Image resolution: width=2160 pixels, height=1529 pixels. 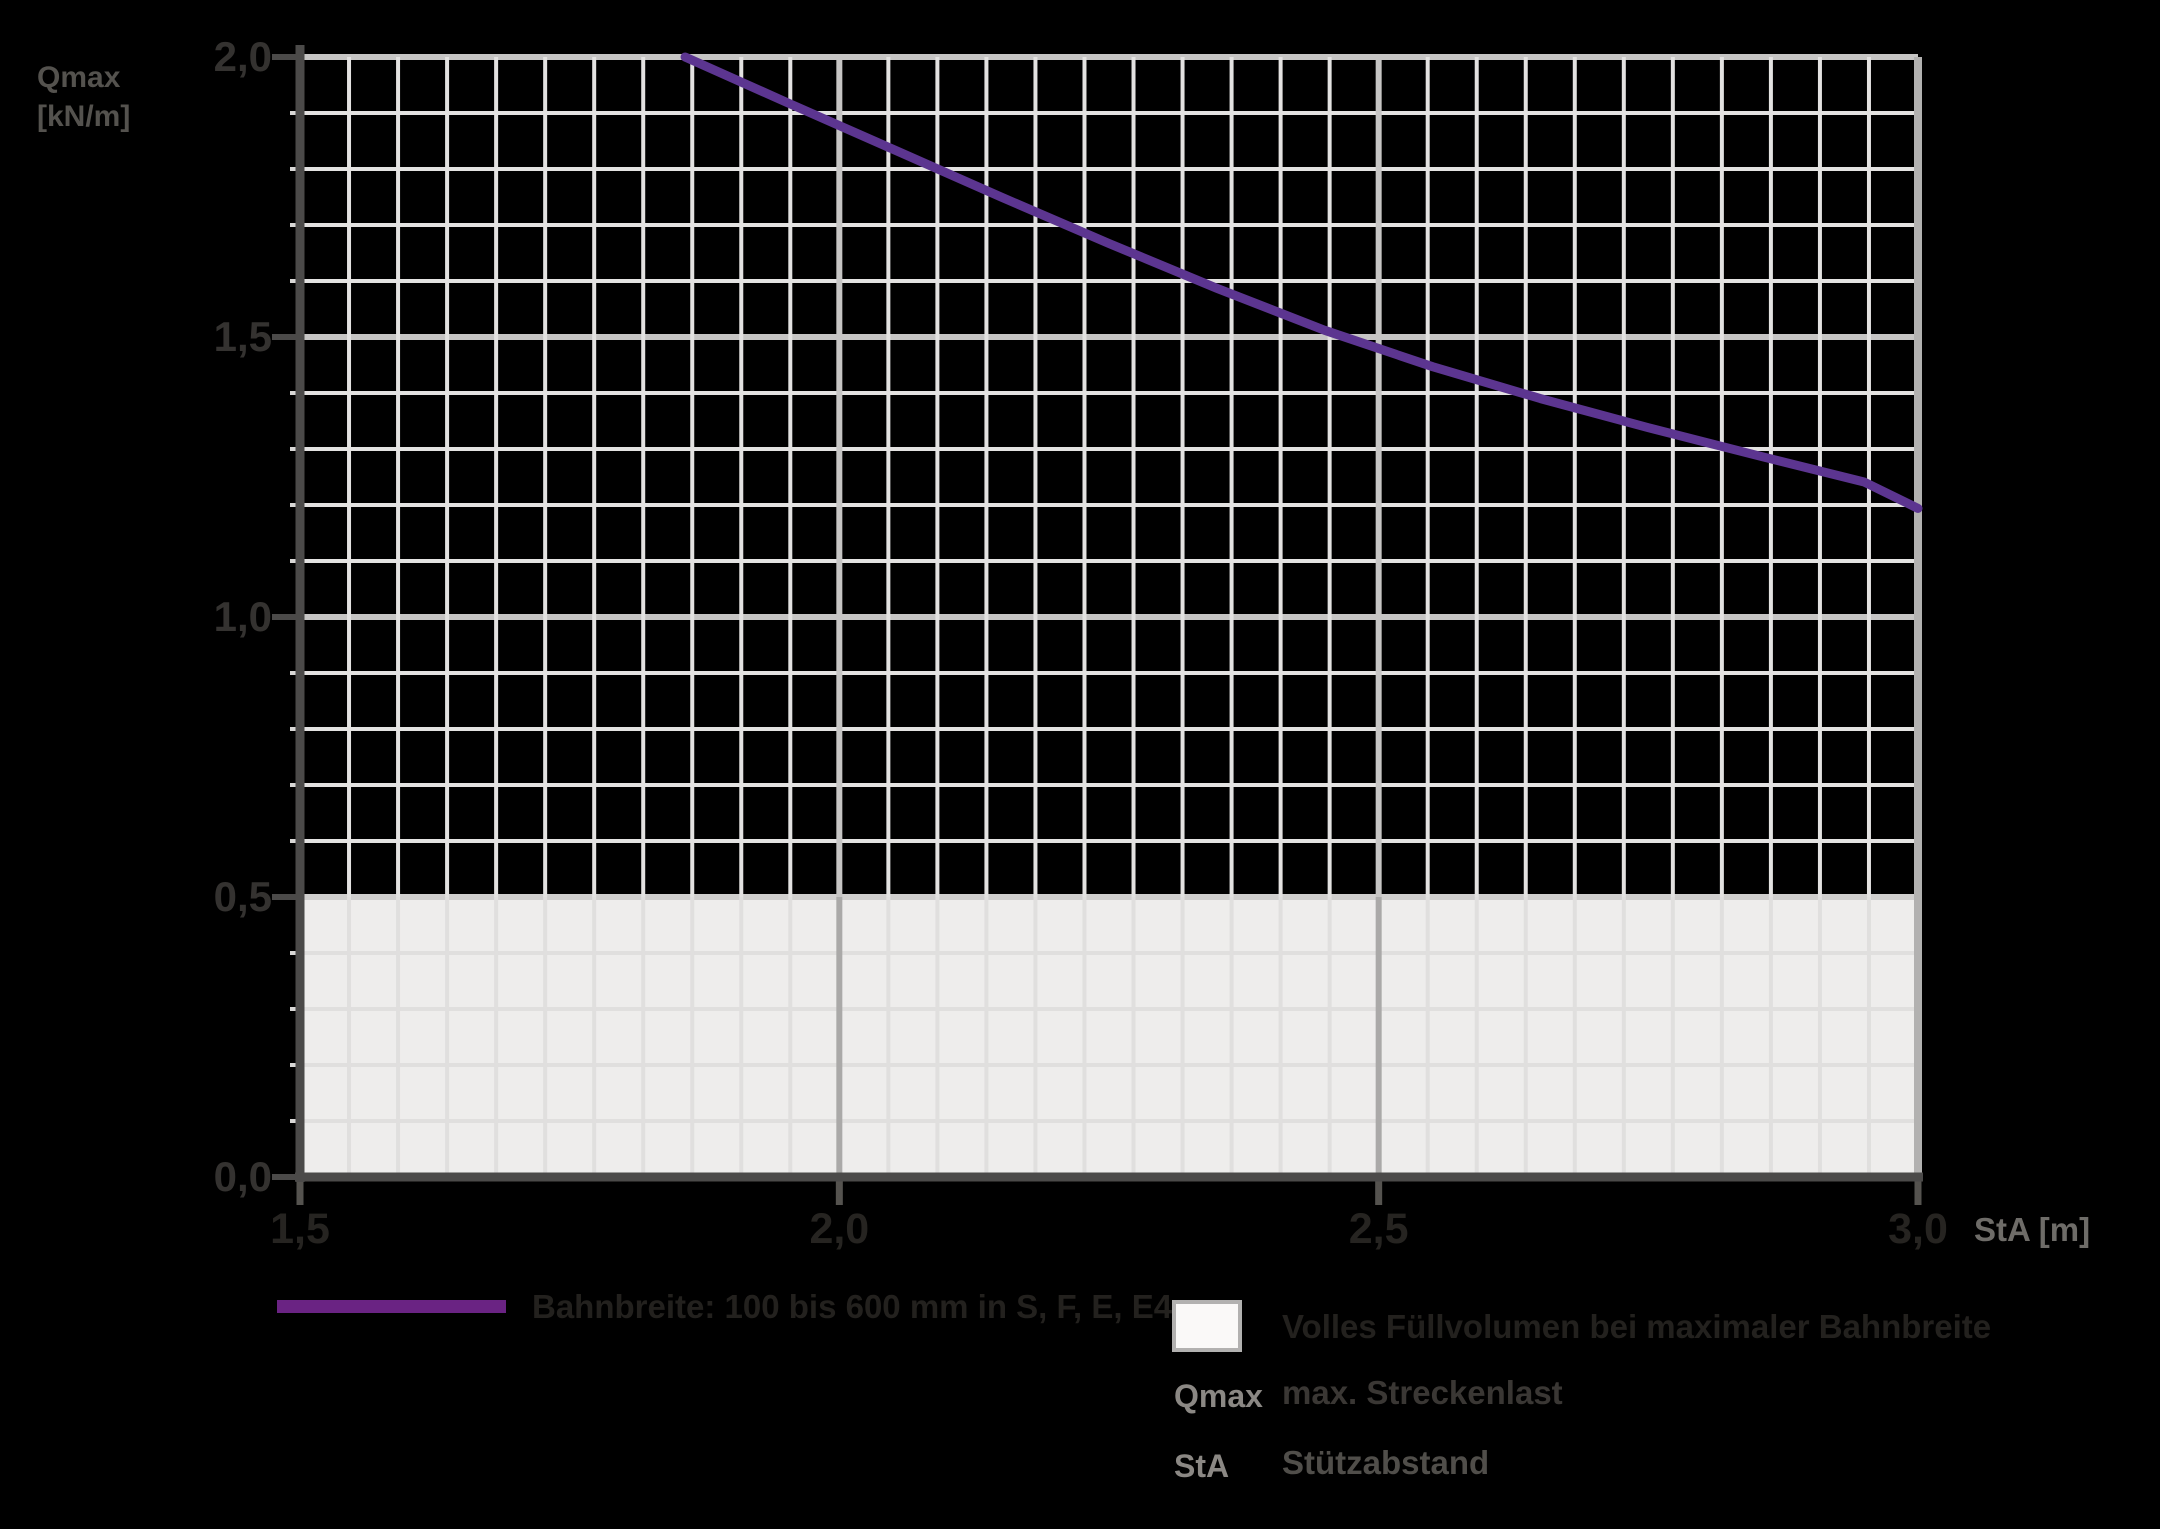 I want to click on legend-def-value-qmax: max. Streckenlast, so click(x=1422, y=1392).